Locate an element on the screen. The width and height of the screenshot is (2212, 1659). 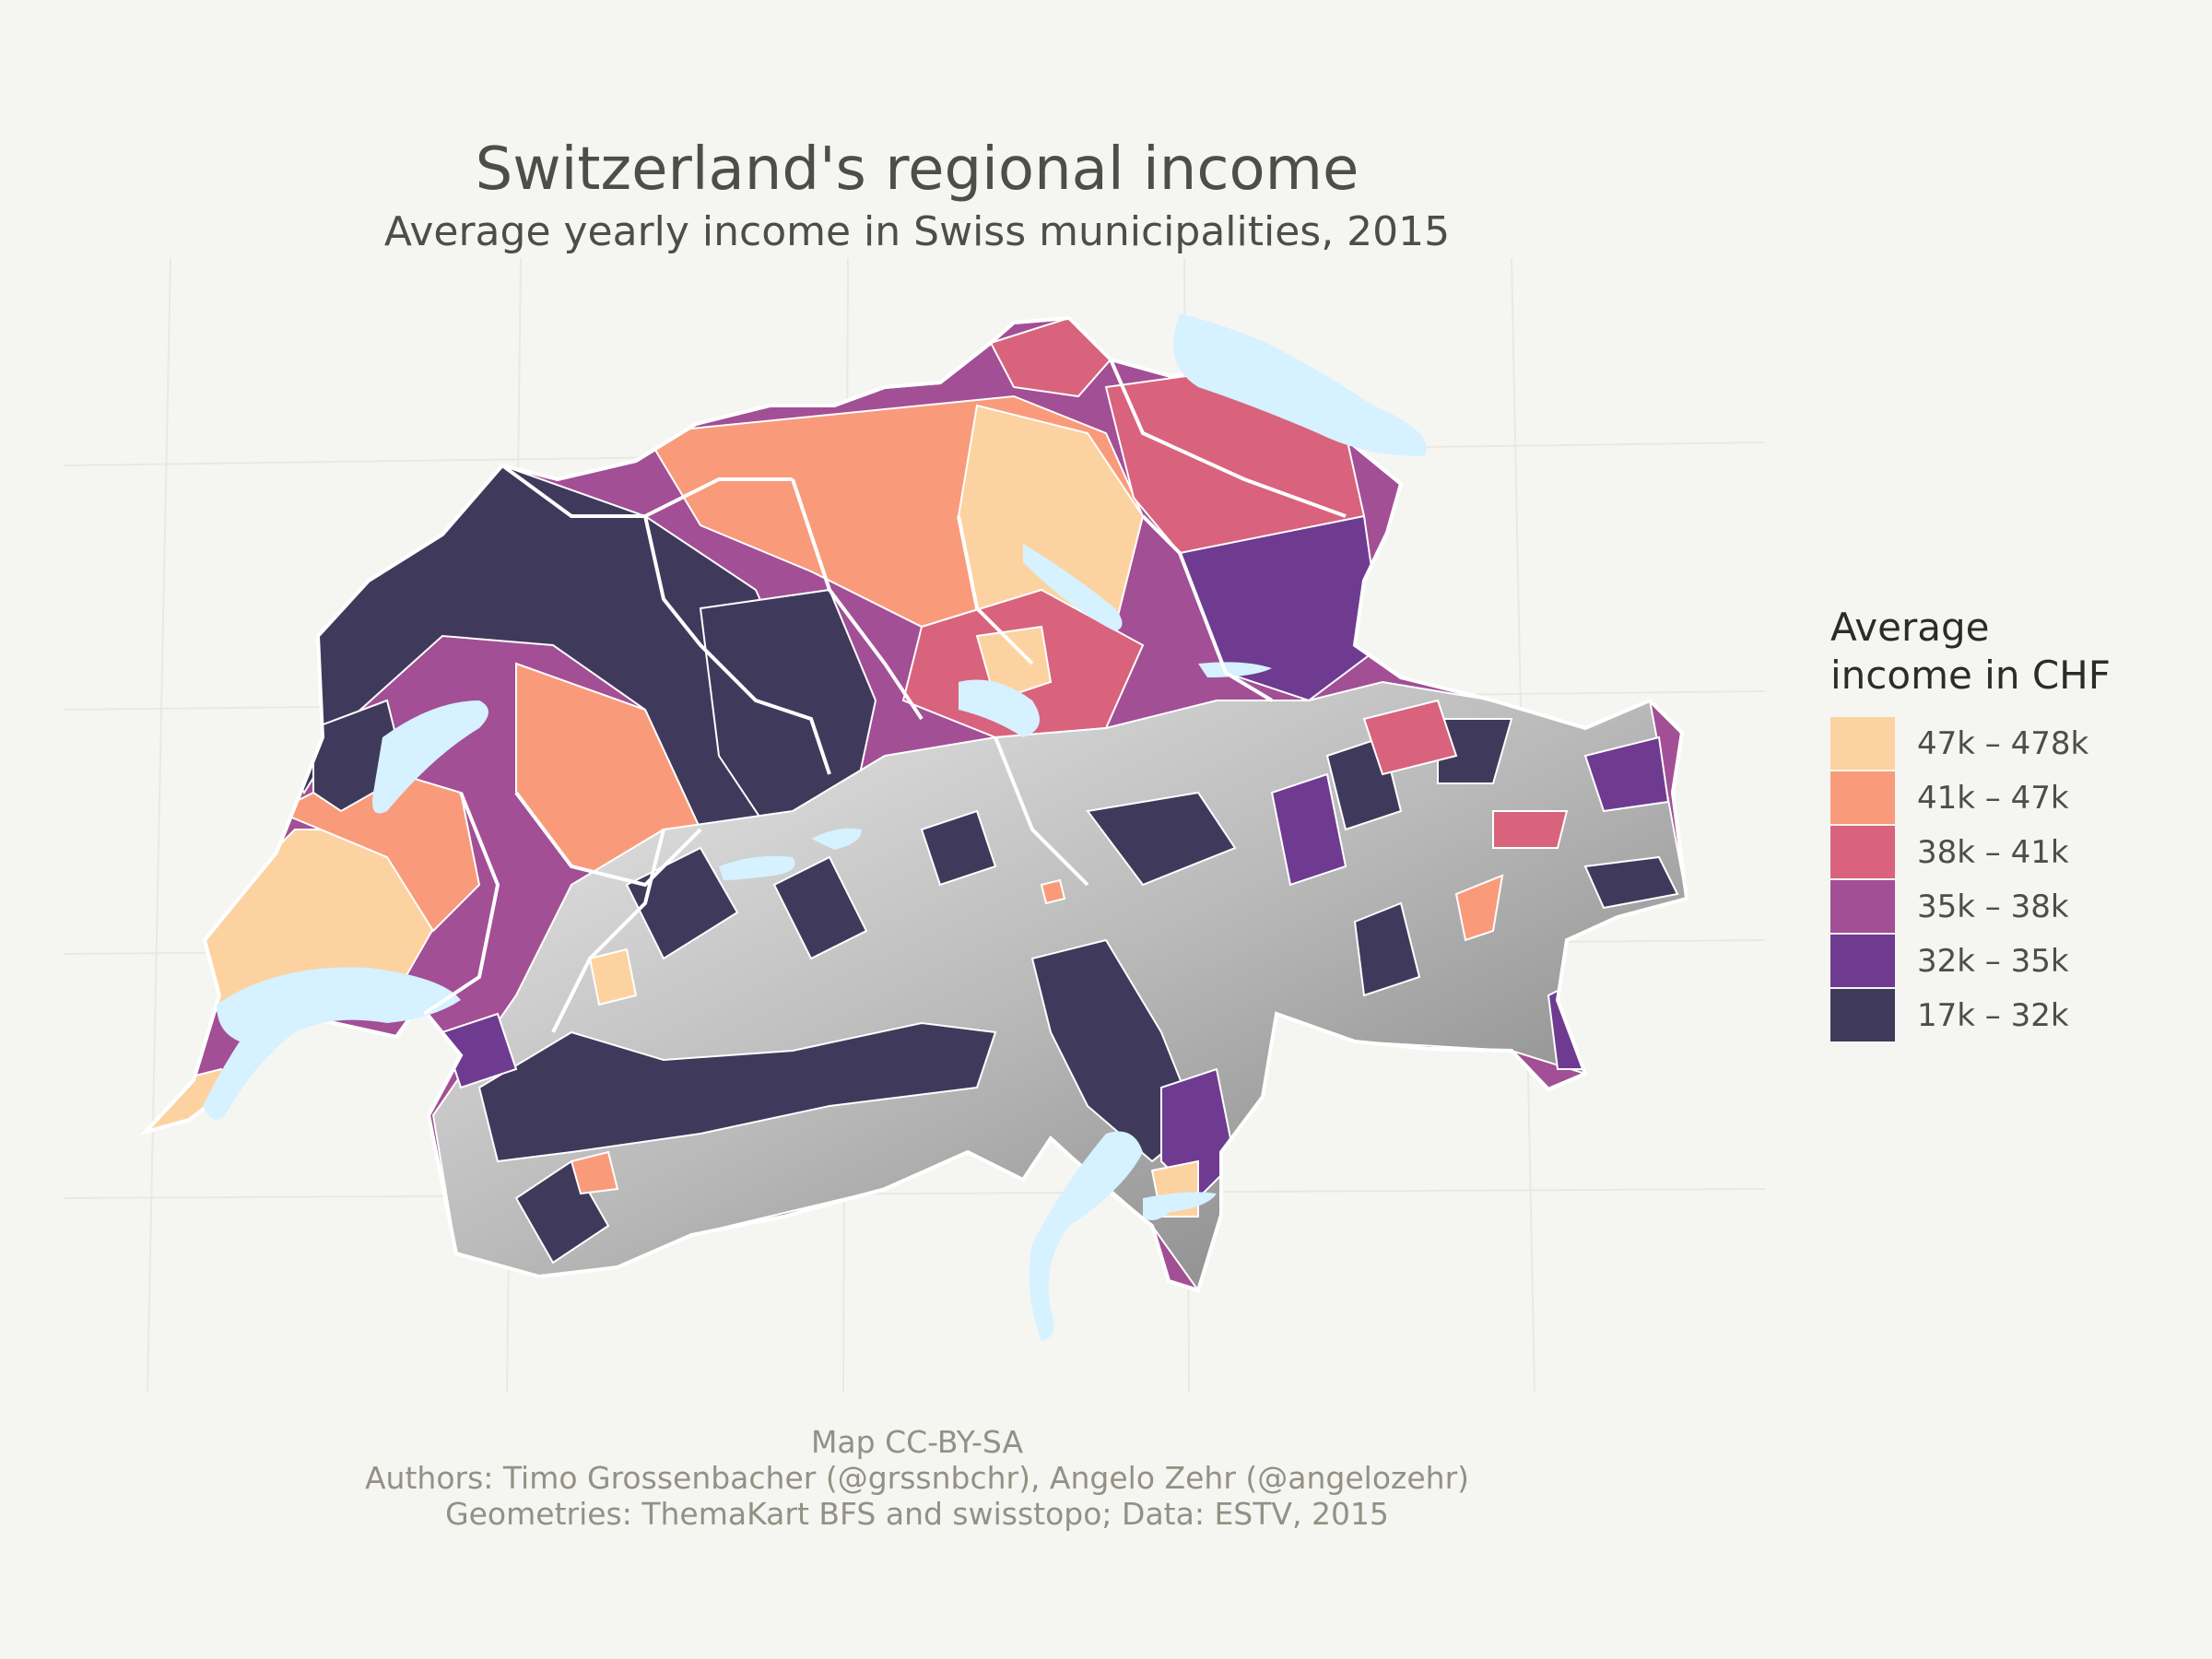
legend-label: 17k – 32k is located at coordinates (1993, 1015).